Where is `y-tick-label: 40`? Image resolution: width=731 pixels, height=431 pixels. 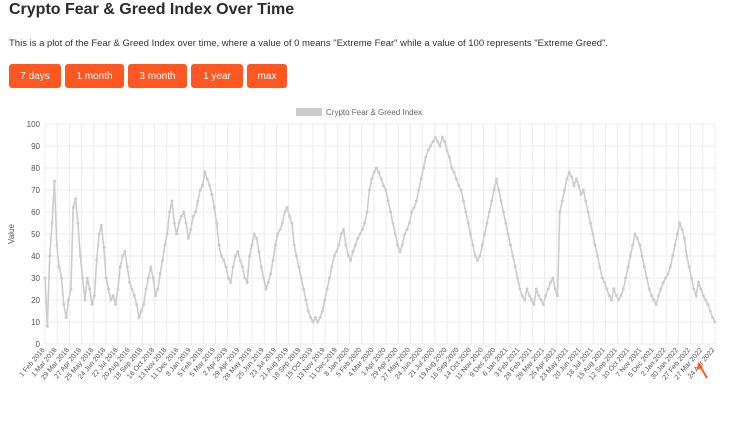 y-tick-label: 40 is located at coordinates (35, 256).